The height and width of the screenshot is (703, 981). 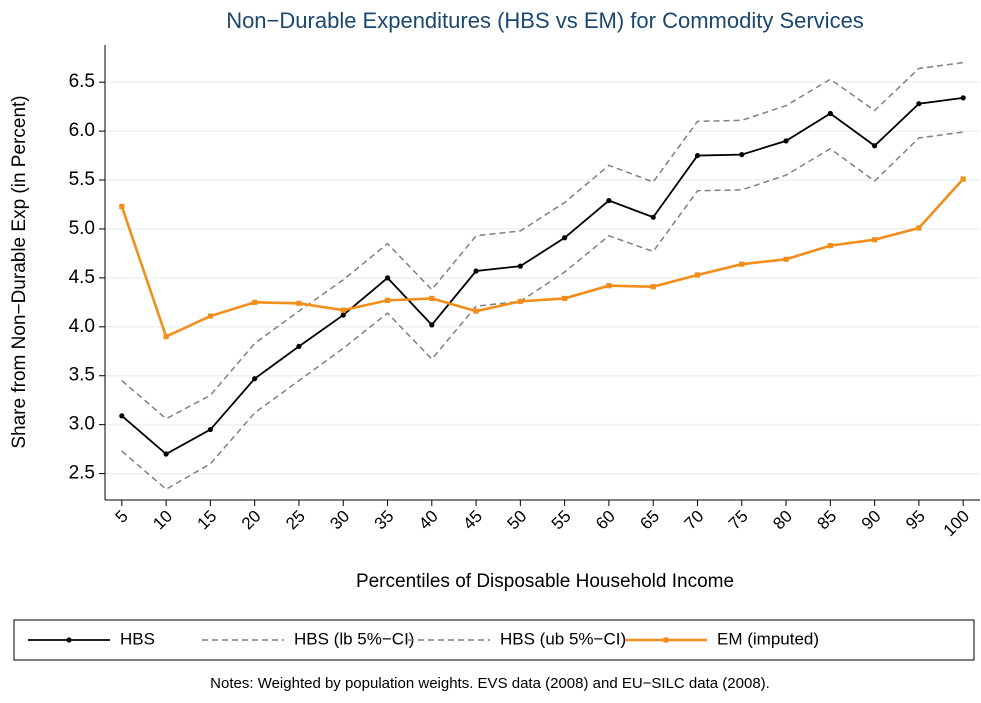 What do you see at coordinates (82, 130) in the screenshot?
I see `y-tick-label: 6.0` at bounding box center [82, 130].